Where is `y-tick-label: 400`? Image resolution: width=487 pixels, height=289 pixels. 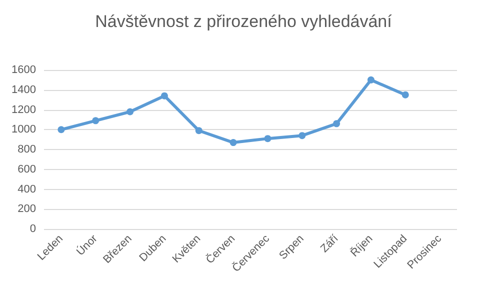 y-tick-label: 400 is located at coordinates (27, 189).